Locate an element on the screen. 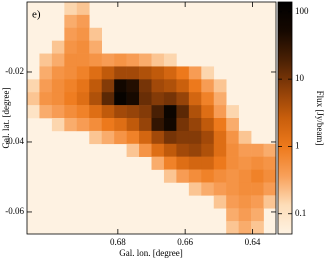  colorbar is located at coordinates (285, 118).